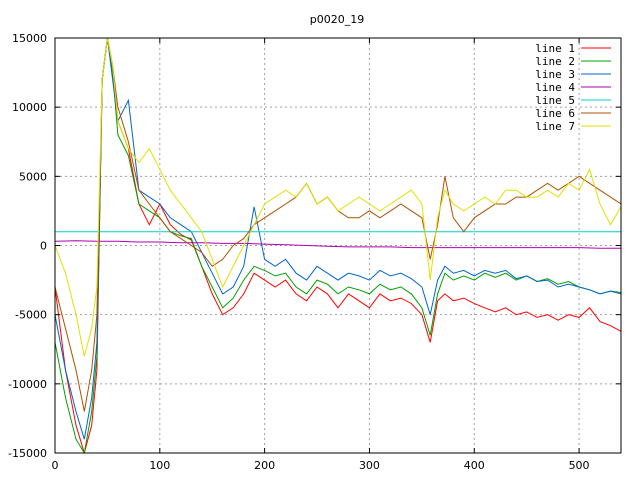 This screenshot has width=640, height=480. What do you see at coordinates (27, 384) in the screenshot?
I see `y-tick-label: -10000` at bounding box center [27, 384].